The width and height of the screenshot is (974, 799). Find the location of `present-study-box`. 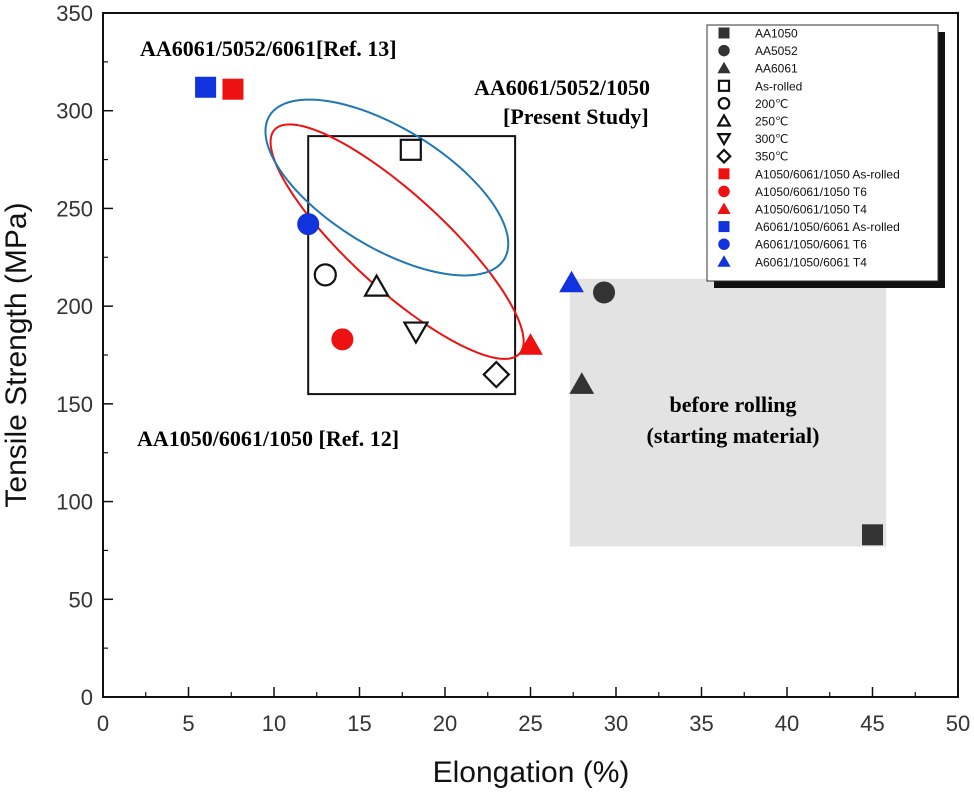

present-study-box is located at coordinates (412, 265).